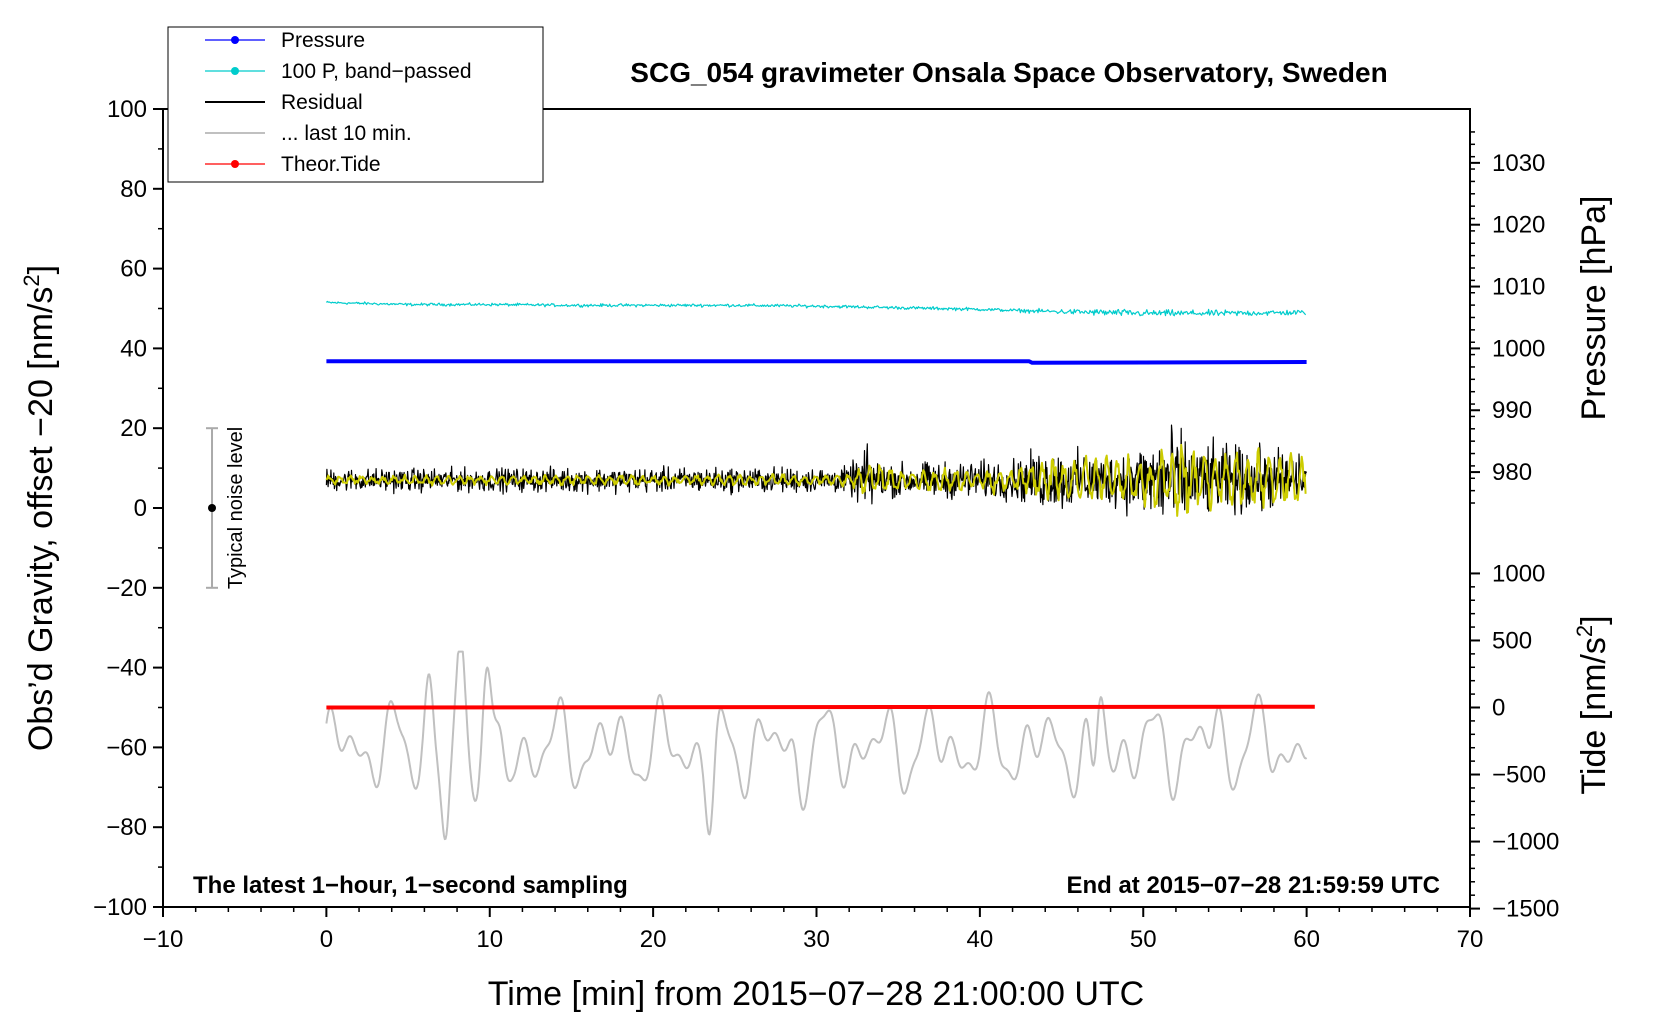  What do you see at coordinates (1525, 909) in the screenshot?
I see `tide-tick-label: −1500` at bounding box center [1525, 909].